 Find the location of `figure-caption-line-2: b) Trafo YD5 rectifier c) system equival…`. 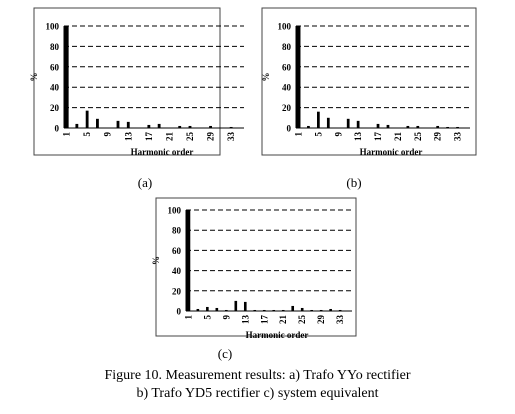

figure-caption-line-2: b) Trafo YD5 rectifier c) system equival… is located at coordinates (257, 393).